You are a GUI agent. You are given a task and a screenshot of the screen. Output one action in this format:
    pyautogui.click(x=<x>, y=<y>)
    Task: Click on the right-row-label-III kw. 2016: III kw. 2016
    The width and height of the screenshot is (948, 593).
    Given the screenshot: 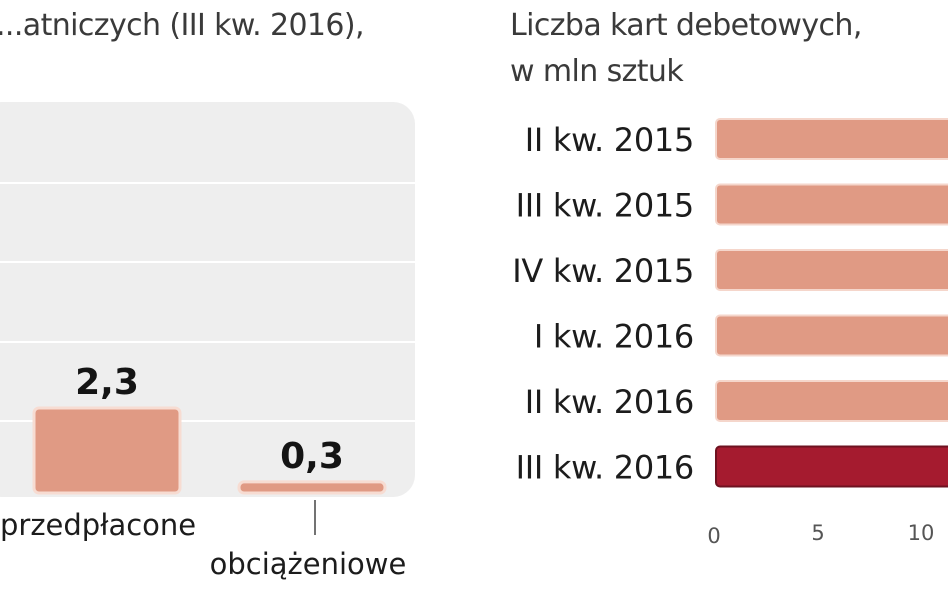 What is the action you would take?
    pyautogui.click(x=605, y=468)
    